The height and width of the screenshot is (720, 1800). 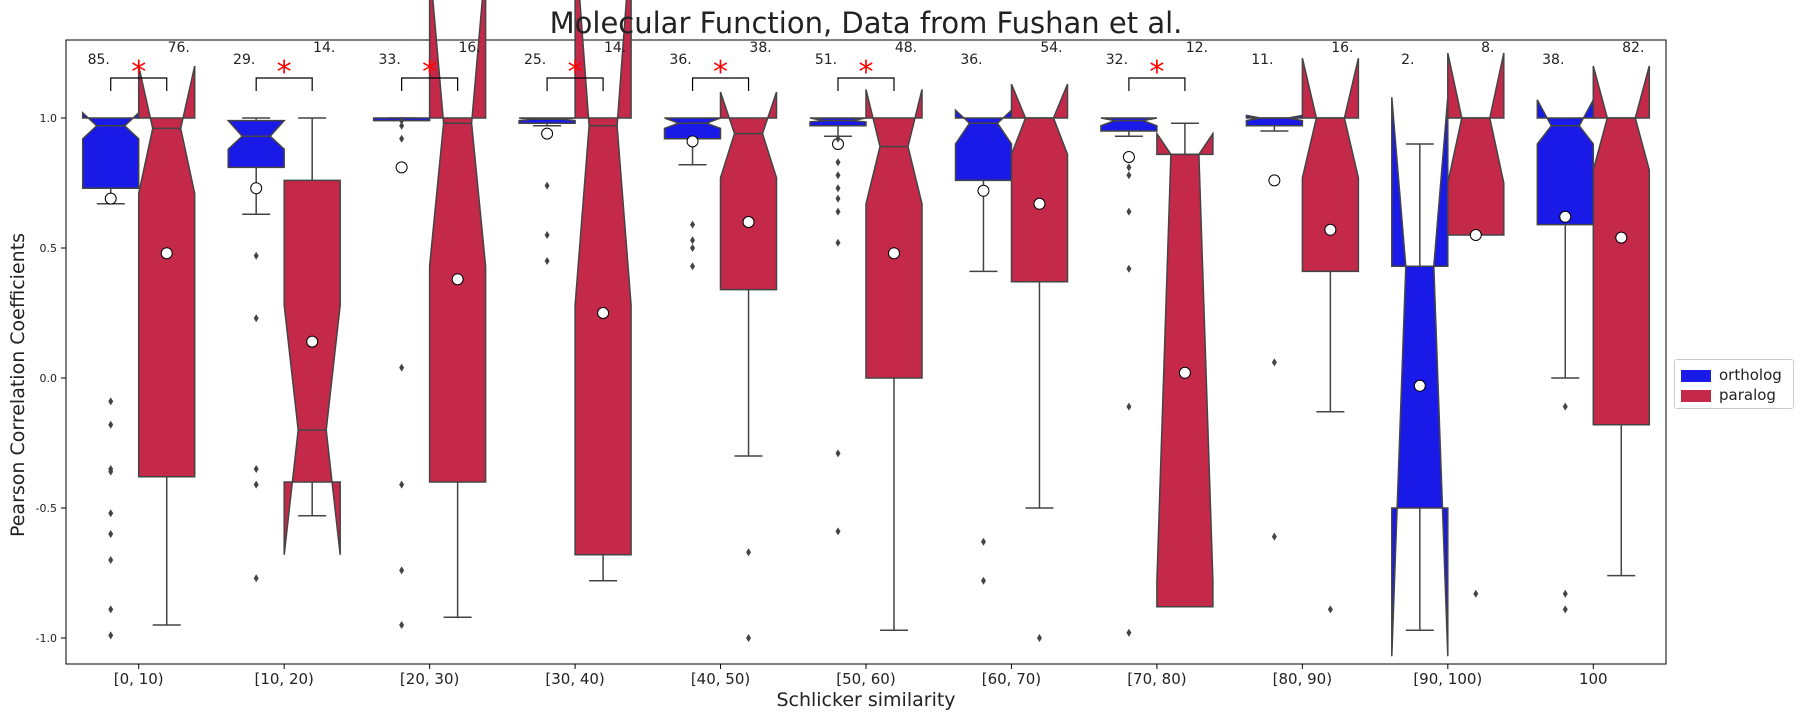 What do you see at coordinates (865, 700) in the screenshot?
I see `x-axis-label: Schlicker similarity` at bounding box center [865, 700].